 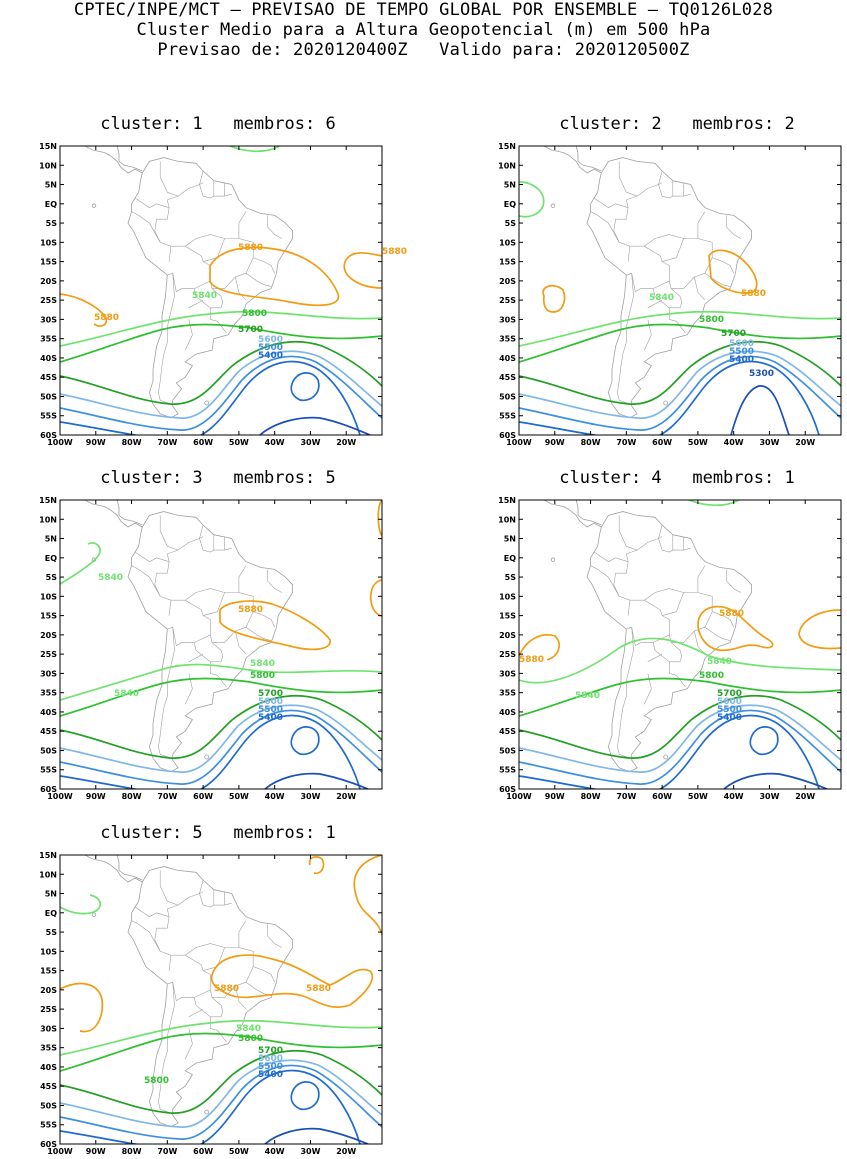 What do you see at coordinates (239, 796) in the screenshot?
I see `lon-tick-label: 50W` at bounding box center [239, 796].